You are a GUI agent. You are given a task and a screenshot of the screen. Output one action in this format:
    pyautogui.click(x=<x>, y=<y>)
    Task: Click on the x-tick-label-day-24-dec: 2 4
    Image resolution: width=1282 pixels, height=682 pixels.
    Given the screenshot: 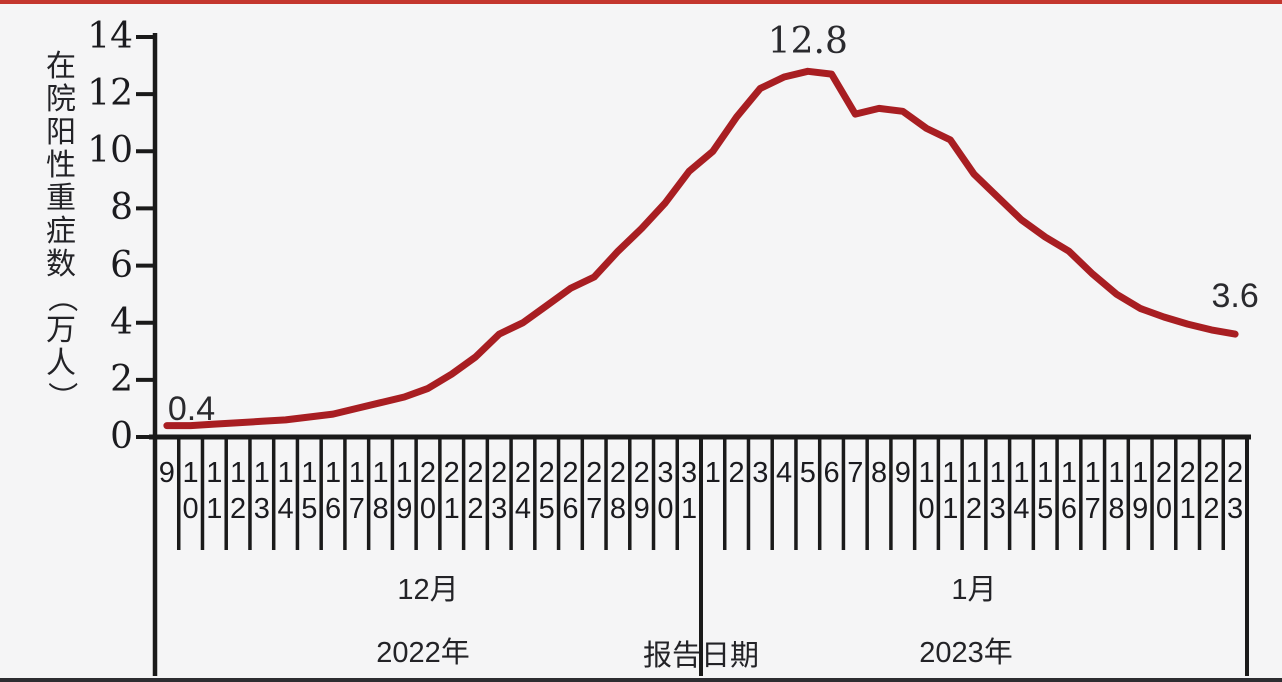 What is the action you would take?
    pyautogui.click(x=523, y=491)
    